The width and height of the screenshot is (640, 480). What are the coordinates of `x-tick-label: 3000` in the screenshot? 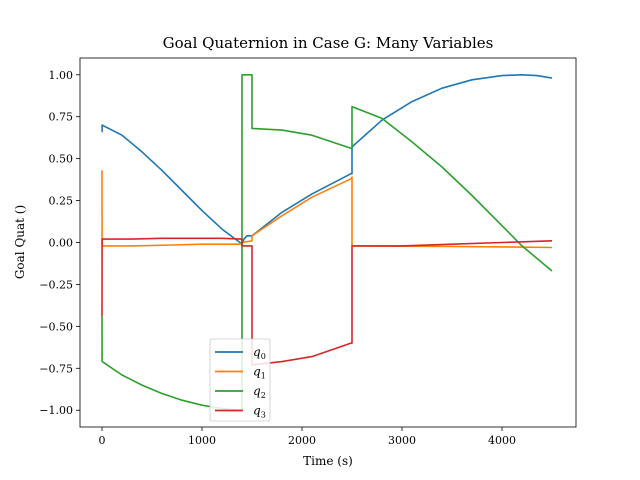 It's located at (402, 440).